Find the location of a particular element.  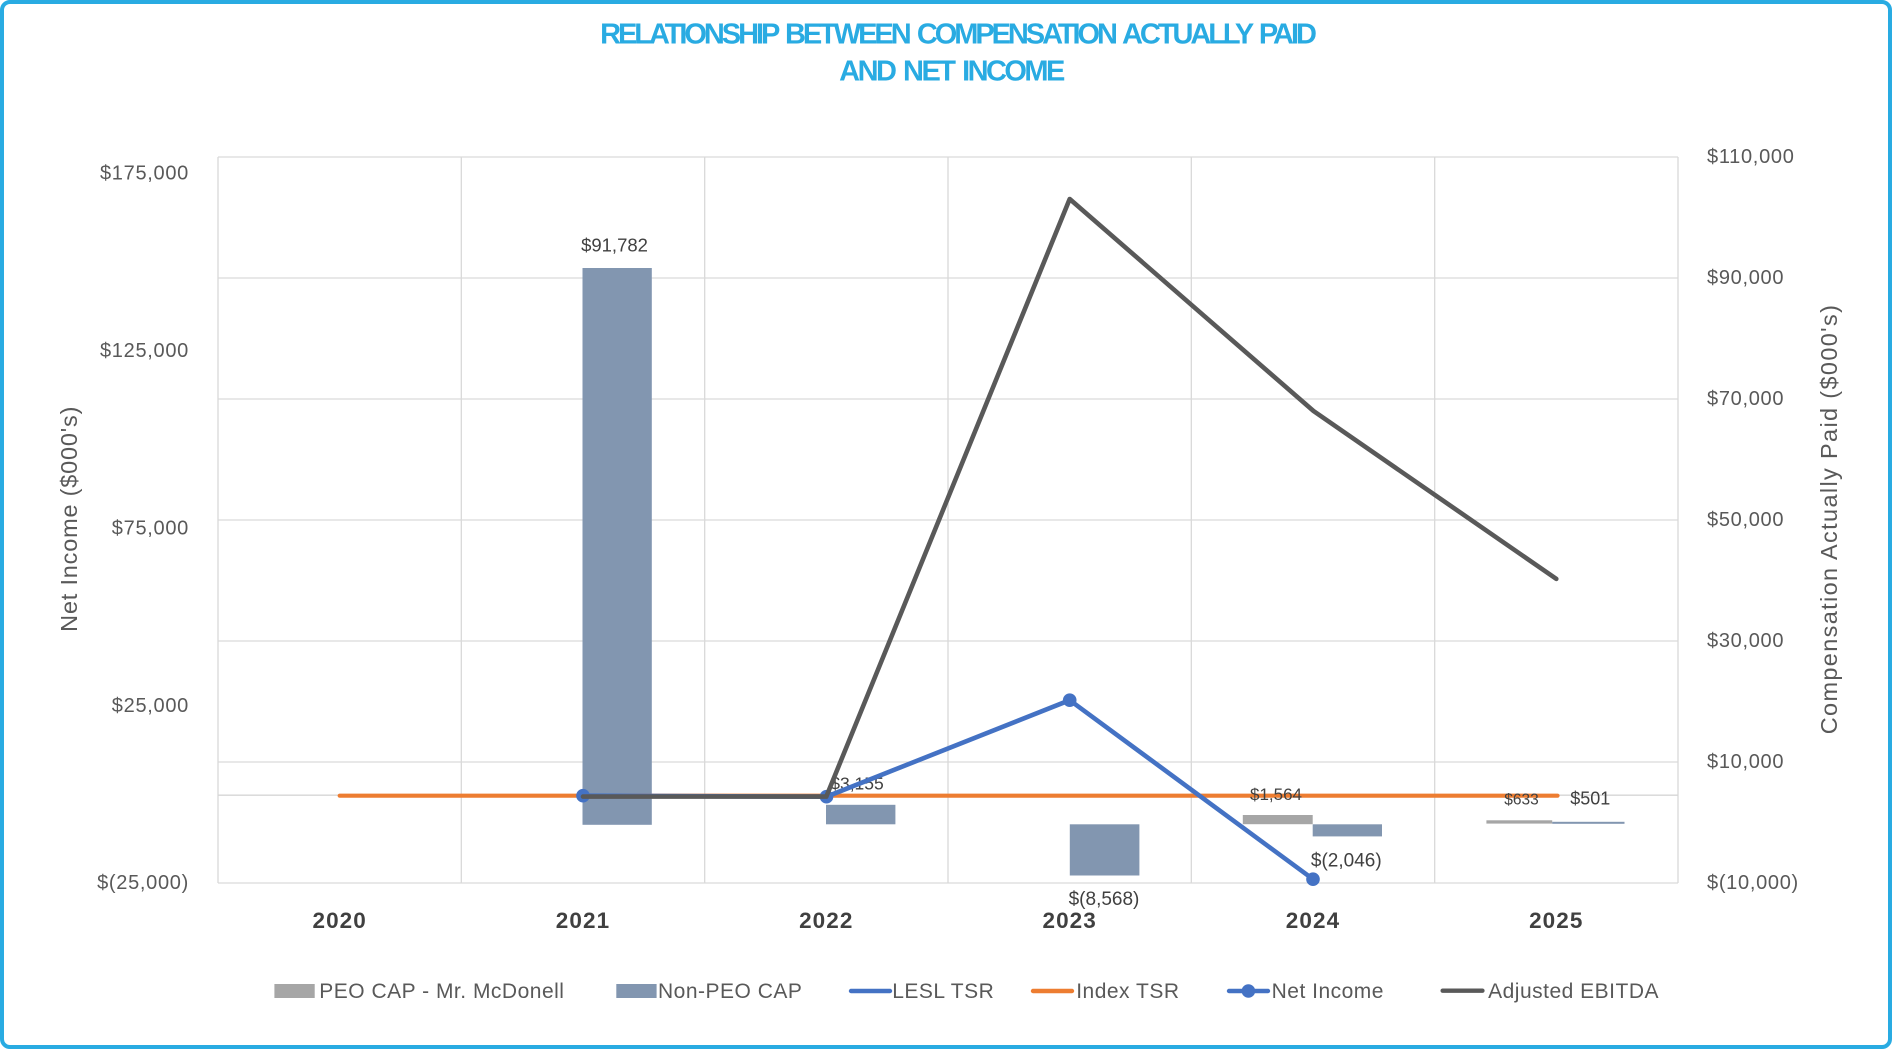

svg-text: Non-PEO CAP is located at coordinates (730, 991).